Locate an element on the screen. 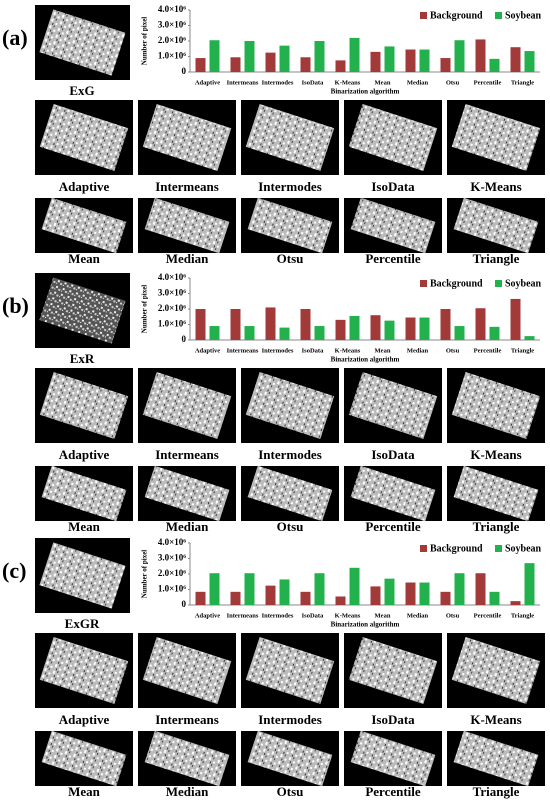  x-tick-label: Triangle is located at coordinates (522, 350).